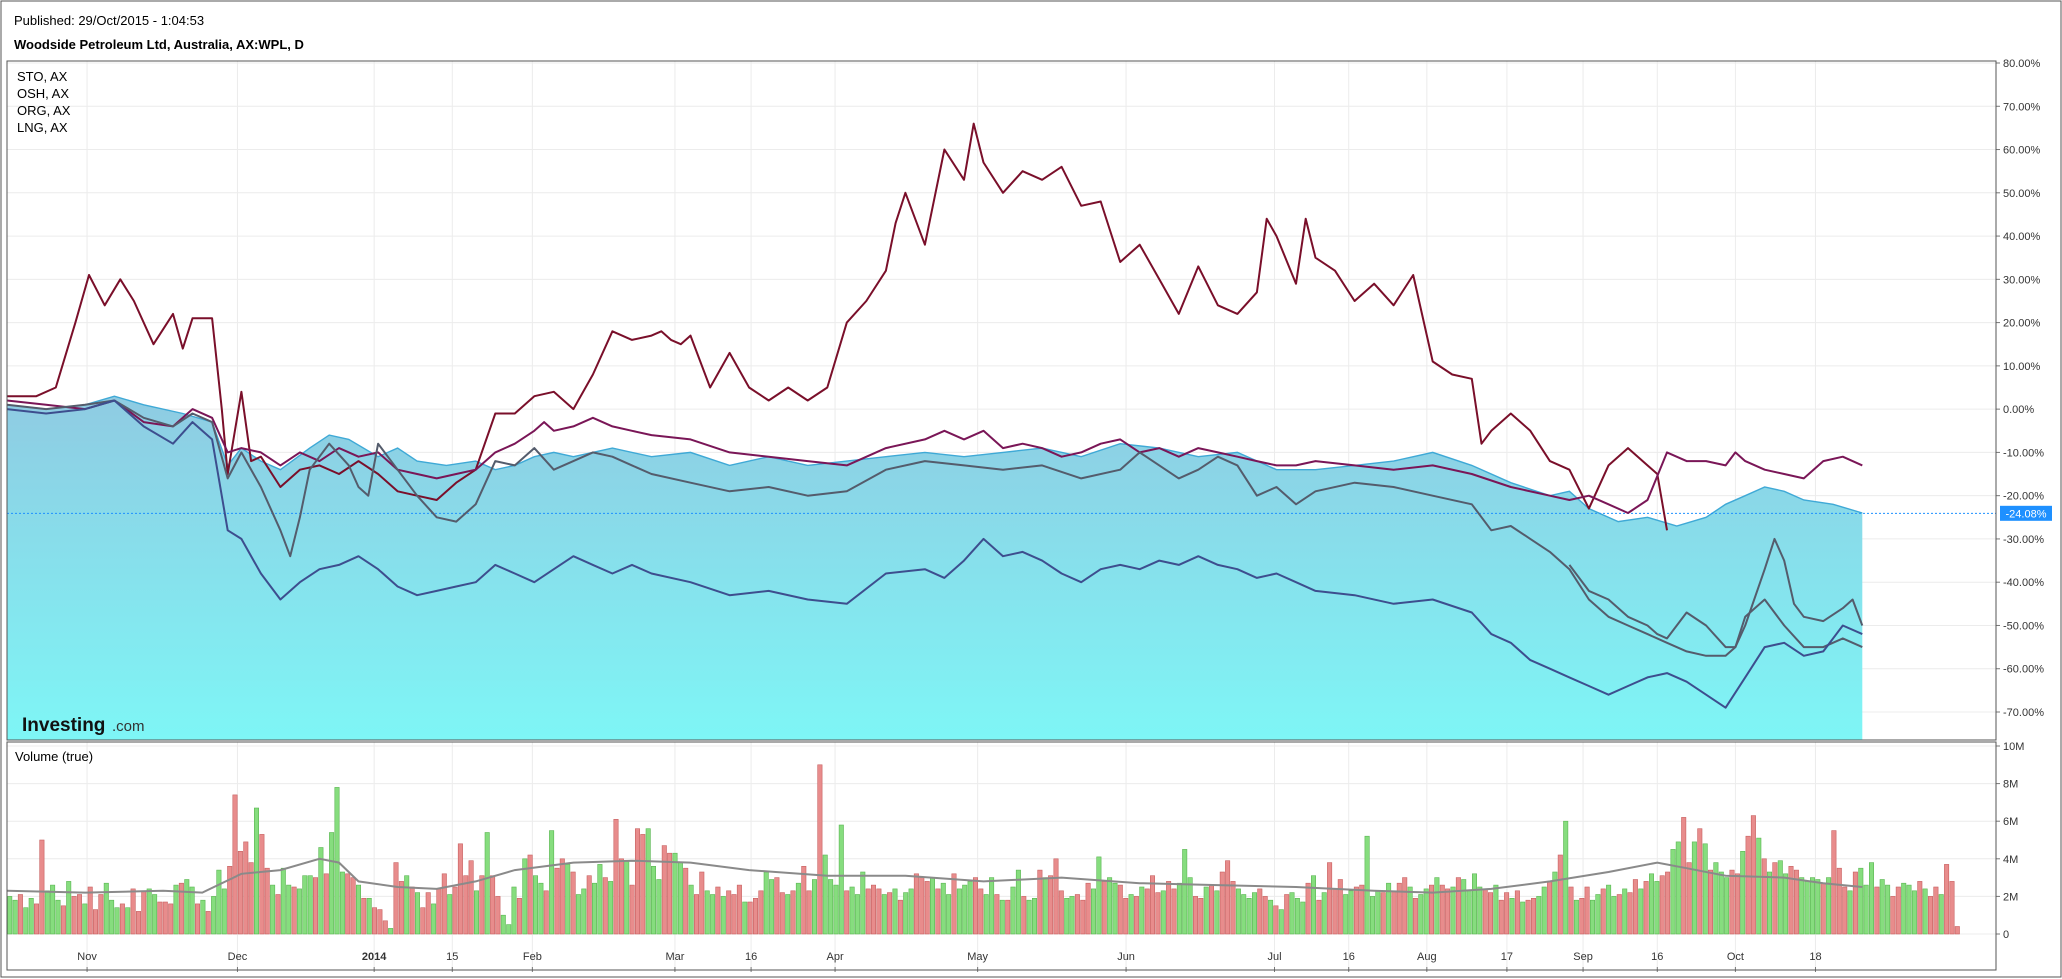  I want to click on logo-suffix: .com, so click(128, 726).